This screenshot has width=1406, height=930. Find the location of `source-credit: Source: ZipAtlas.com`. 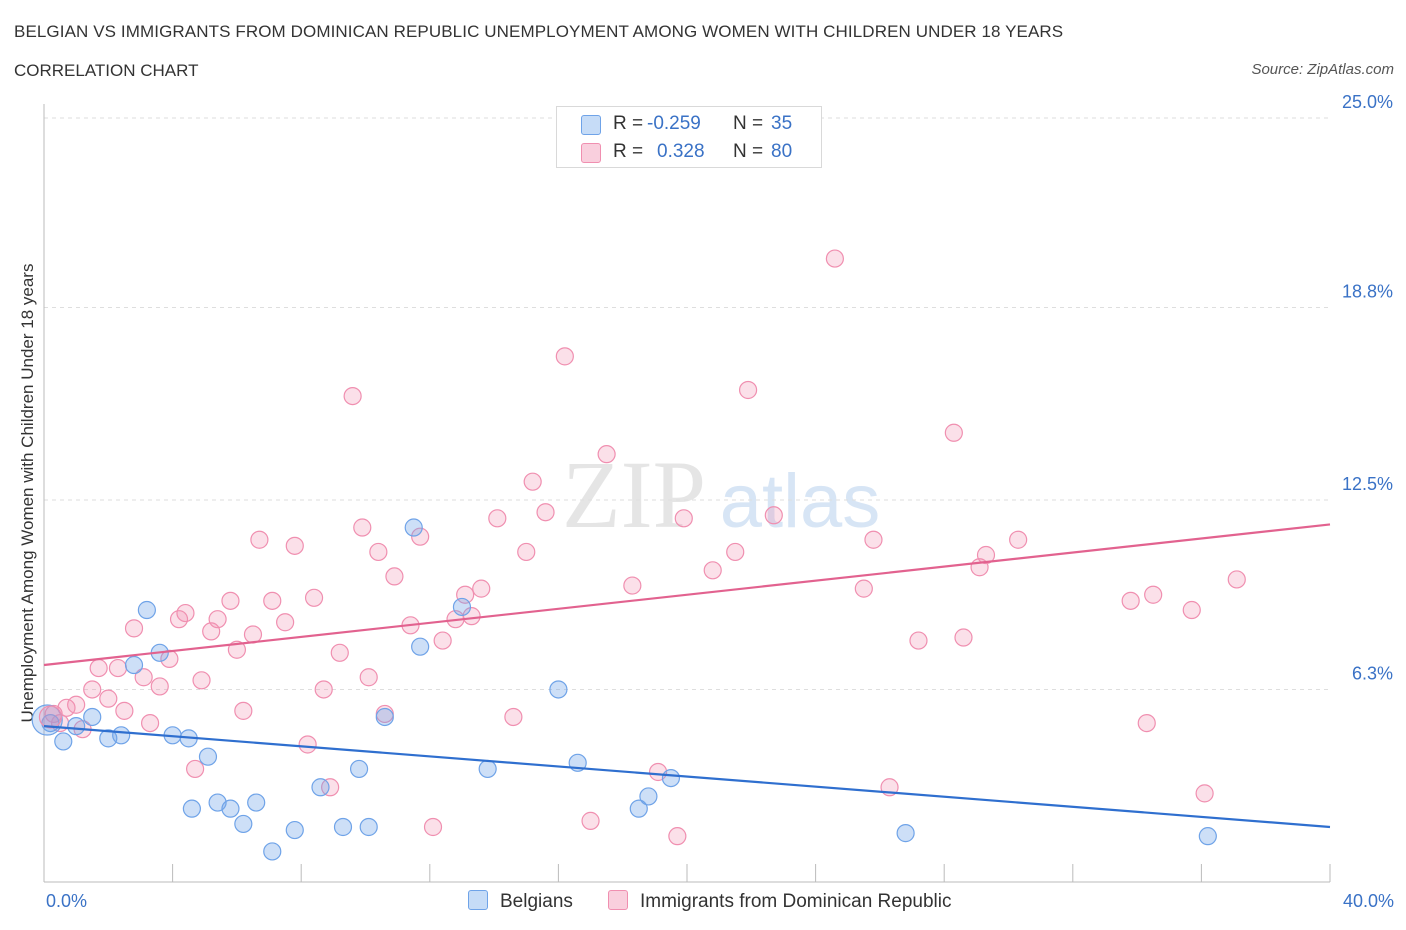

source-credit: Source: ZipAtlas.com is located at coordinates (1322, 69).